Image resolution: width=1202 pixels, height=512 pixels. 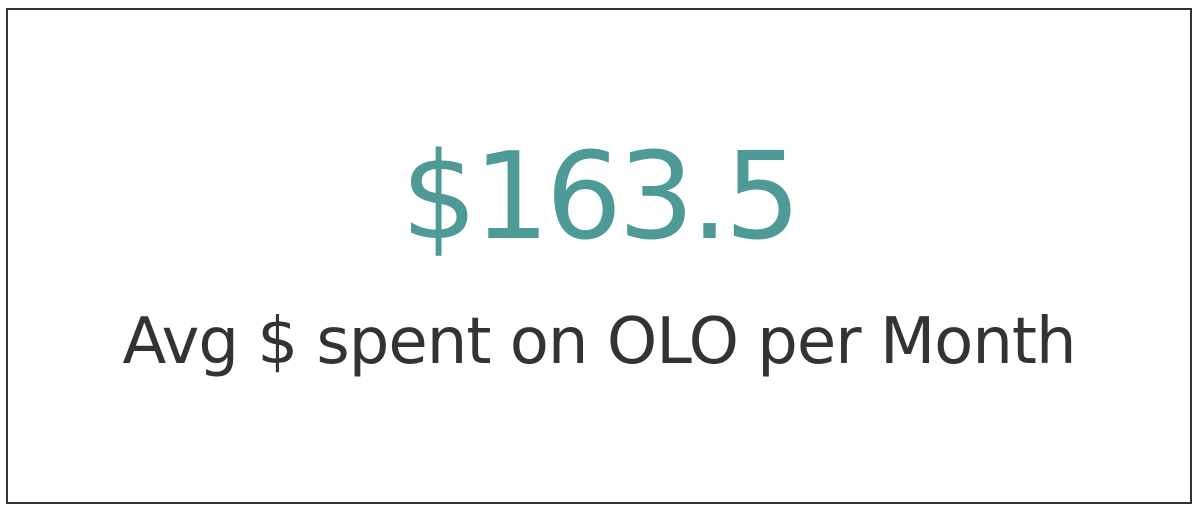 What do you see at coordinates (601, 197) in the screenshot?
I see `kpi-value: $163.5` at bounding box center [601, 197].